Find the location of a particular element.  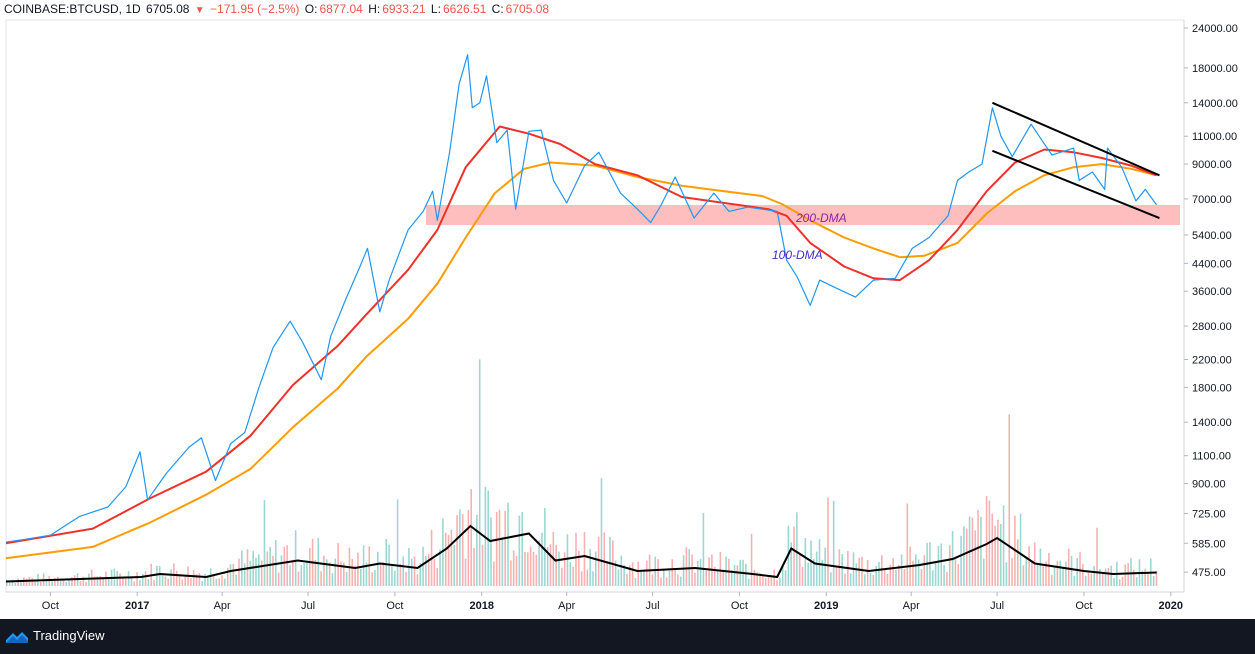

footer-bar: TradingView is located at coordinates (627, 636).